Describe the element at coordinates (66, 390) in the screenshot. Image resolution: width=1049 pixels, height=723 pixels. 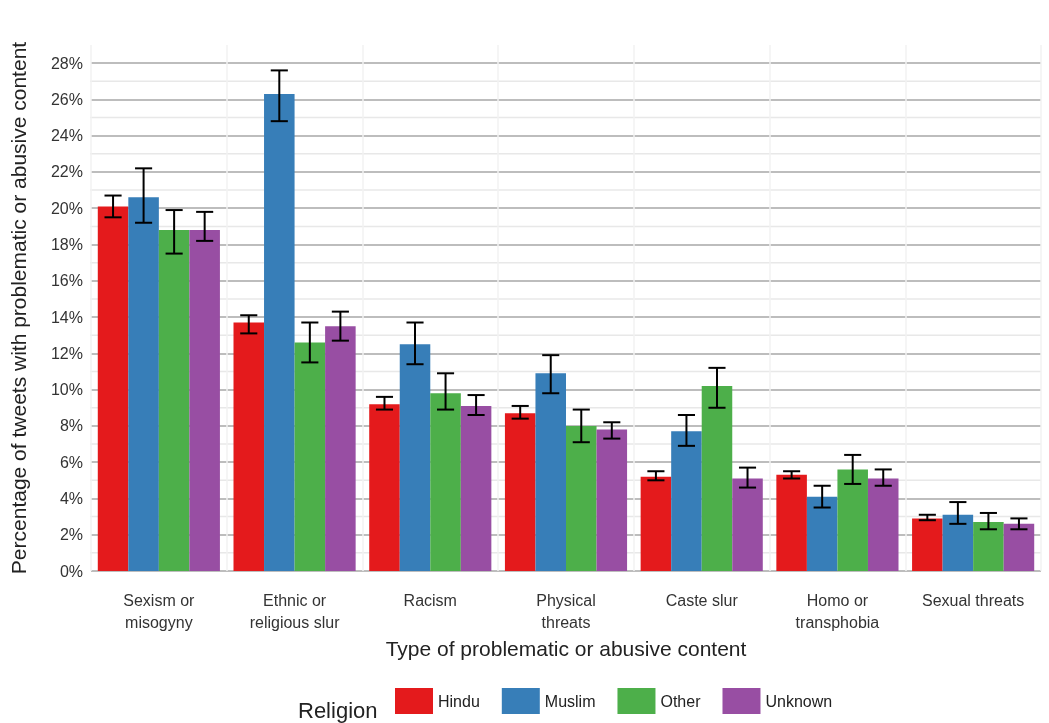
I see `y-tick-label: 10%` at that location.